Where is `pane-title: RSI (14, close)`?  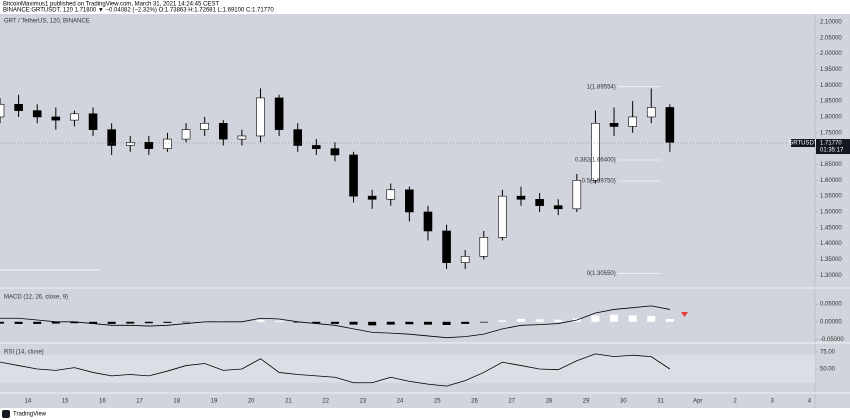
pane-title: RSI (14, close) is located at coordinates (24, 353).